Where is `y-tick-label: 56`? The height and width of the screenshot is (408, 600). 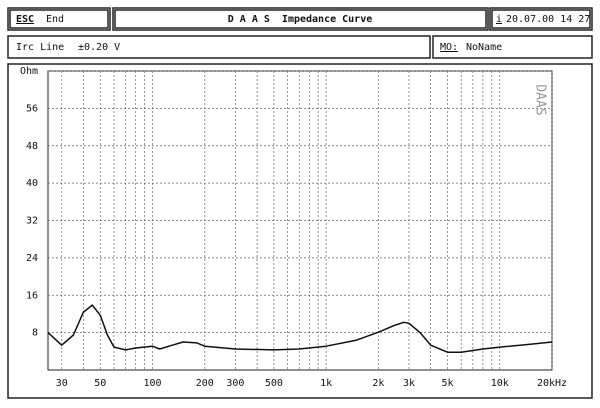 y-tick-label: 56 is located at coordinates (32, 108).